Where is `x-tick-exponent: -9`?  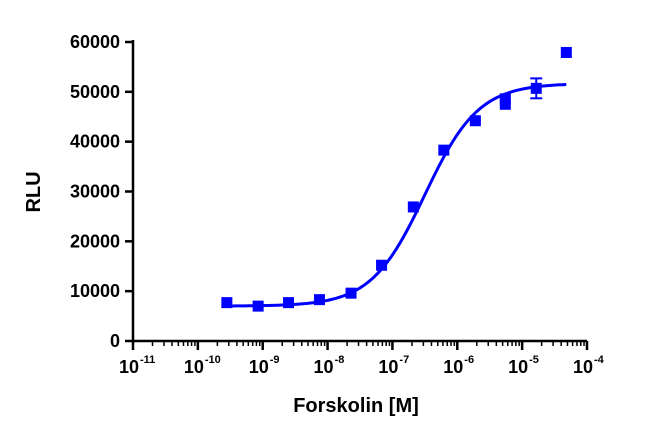 x-tick-exponent: -9 is located at coordinates (275, 360).